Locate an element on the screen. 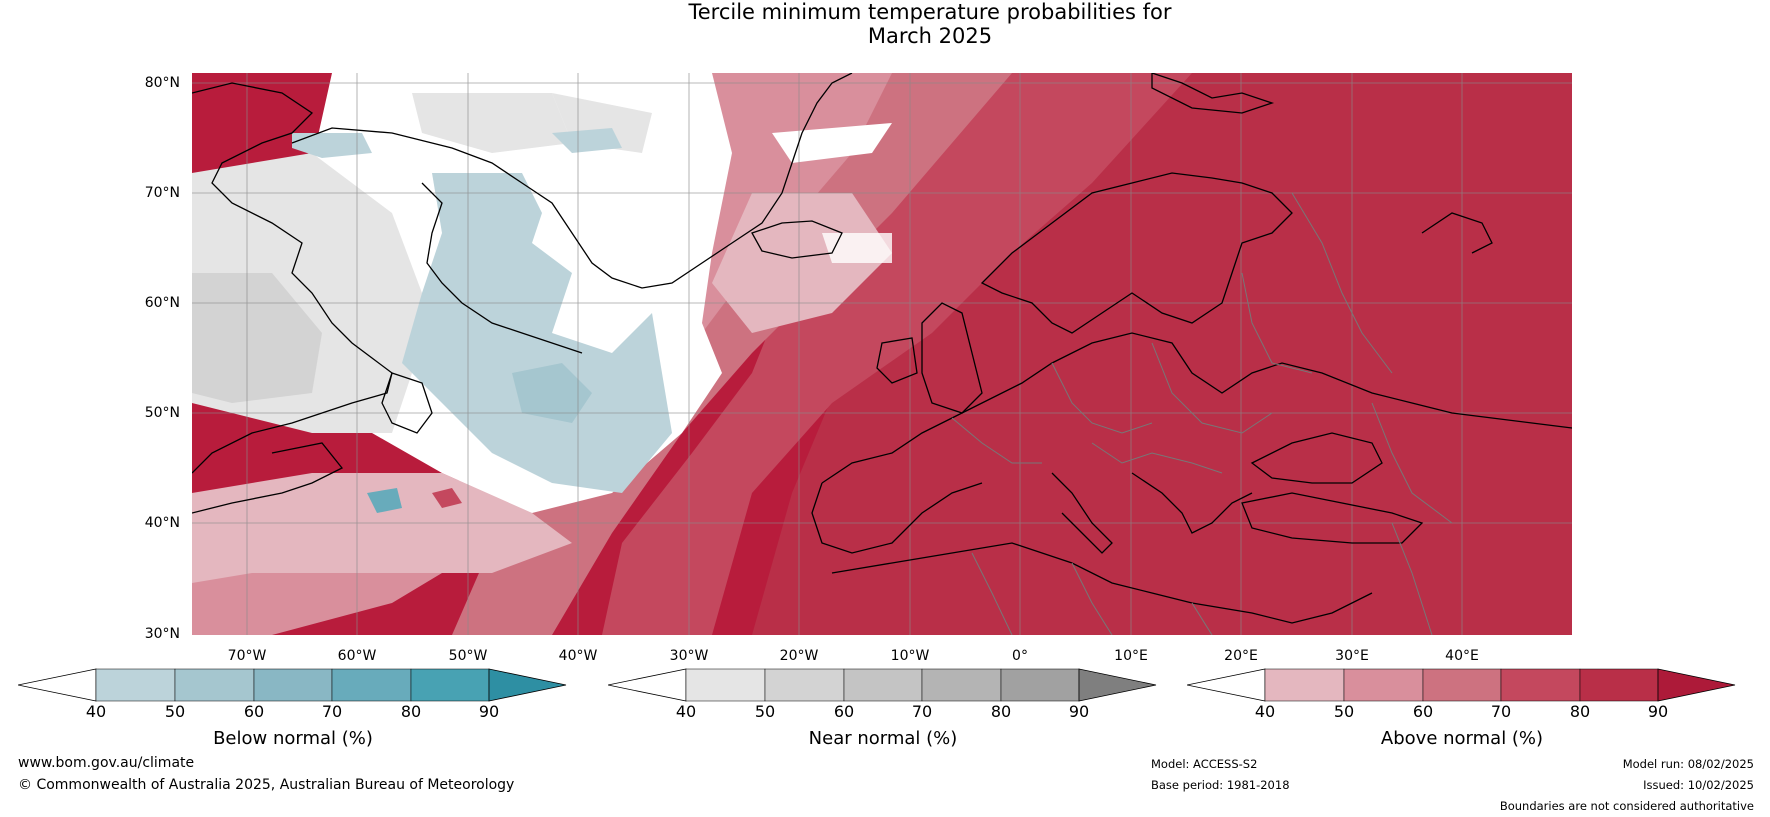  colorbar-below: 40 50 60 70 80 90 Below normal (%) is located at coordinates (293, 713).